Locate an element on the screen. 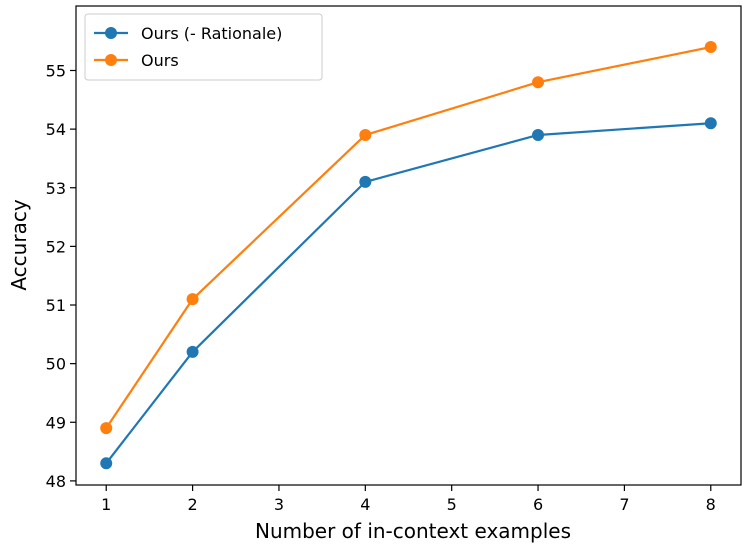 The width and height of the screenshot is (743, 548). y-axis-label: Accuracy is located at coordinates (19, 244).